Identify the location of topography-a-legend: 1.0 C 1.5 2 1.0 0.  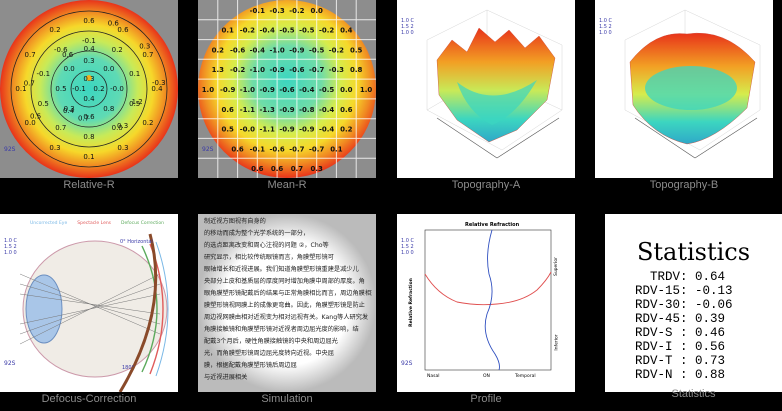
(408, 27).